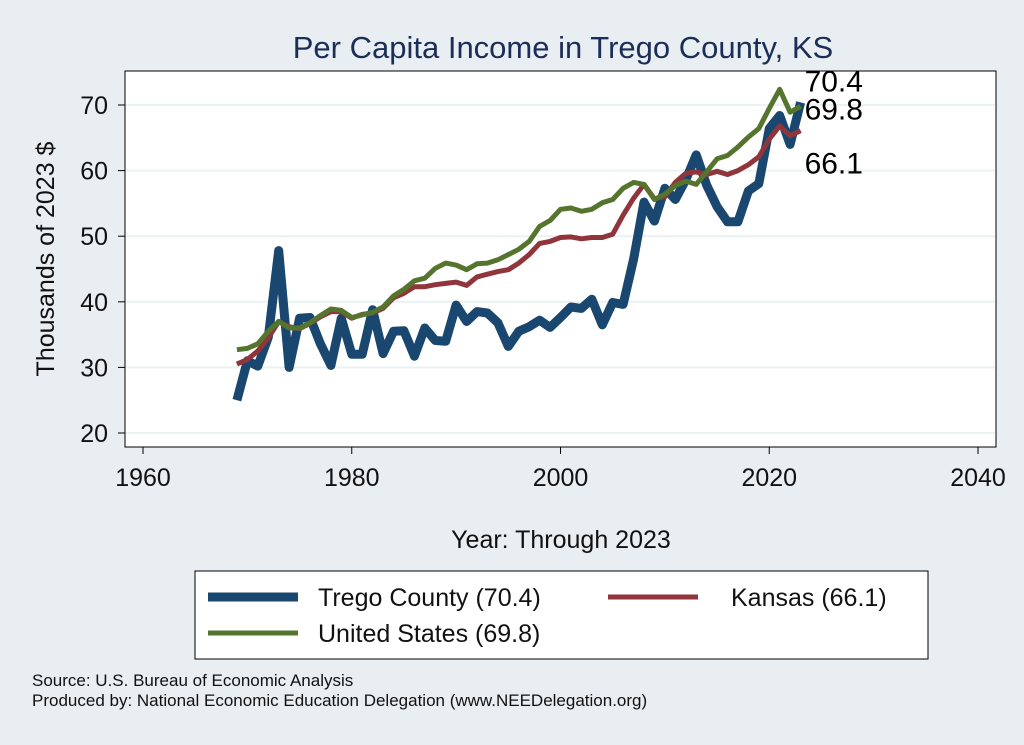  I want to click on y-axis-title: Thousands of 2023 $, so click(46, 258).